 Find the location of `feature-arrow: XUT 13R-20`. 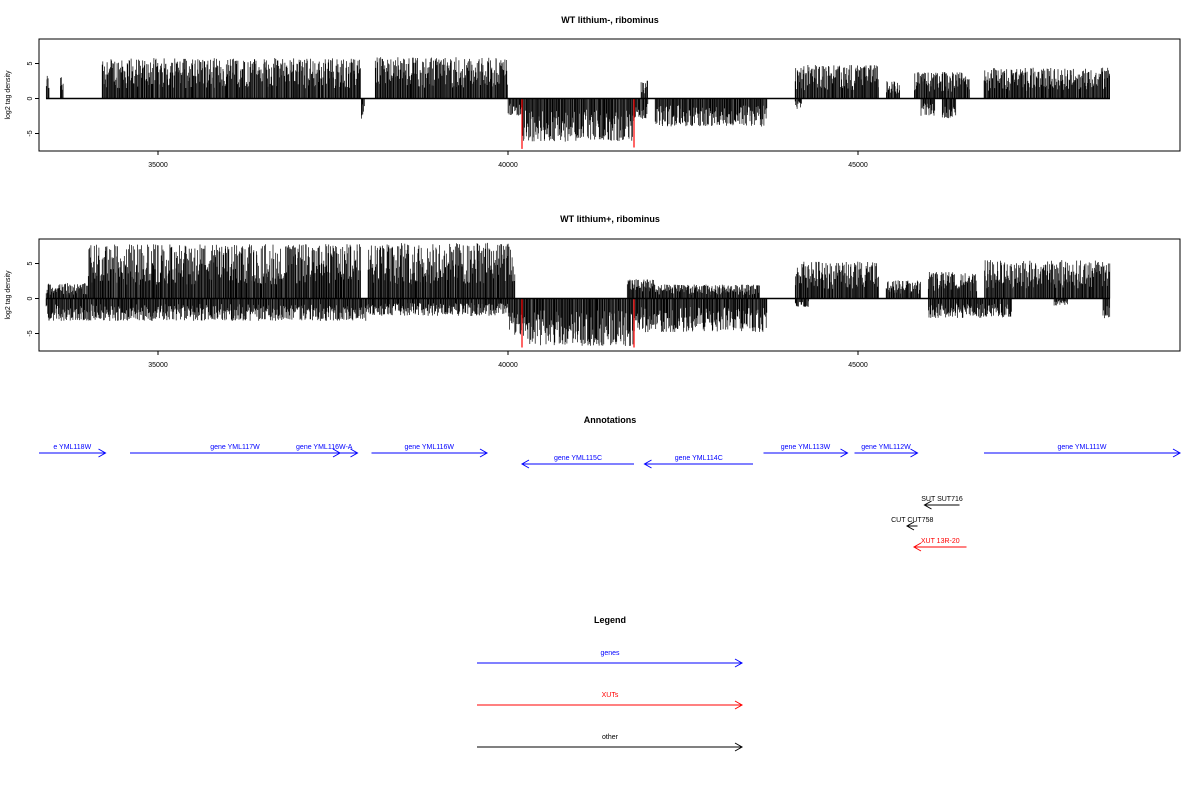

feature-arrow: XUT 13R-20 is located at coordinates (939, 545).